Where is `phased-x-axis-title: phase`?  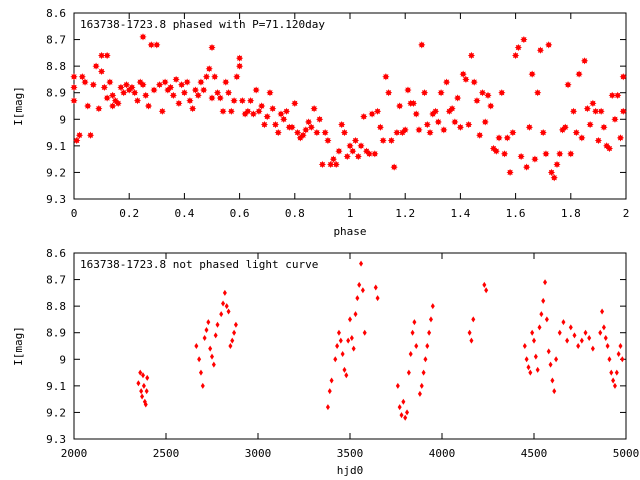
phased-x-axis-title: phase is located at coordinates (349, 231).